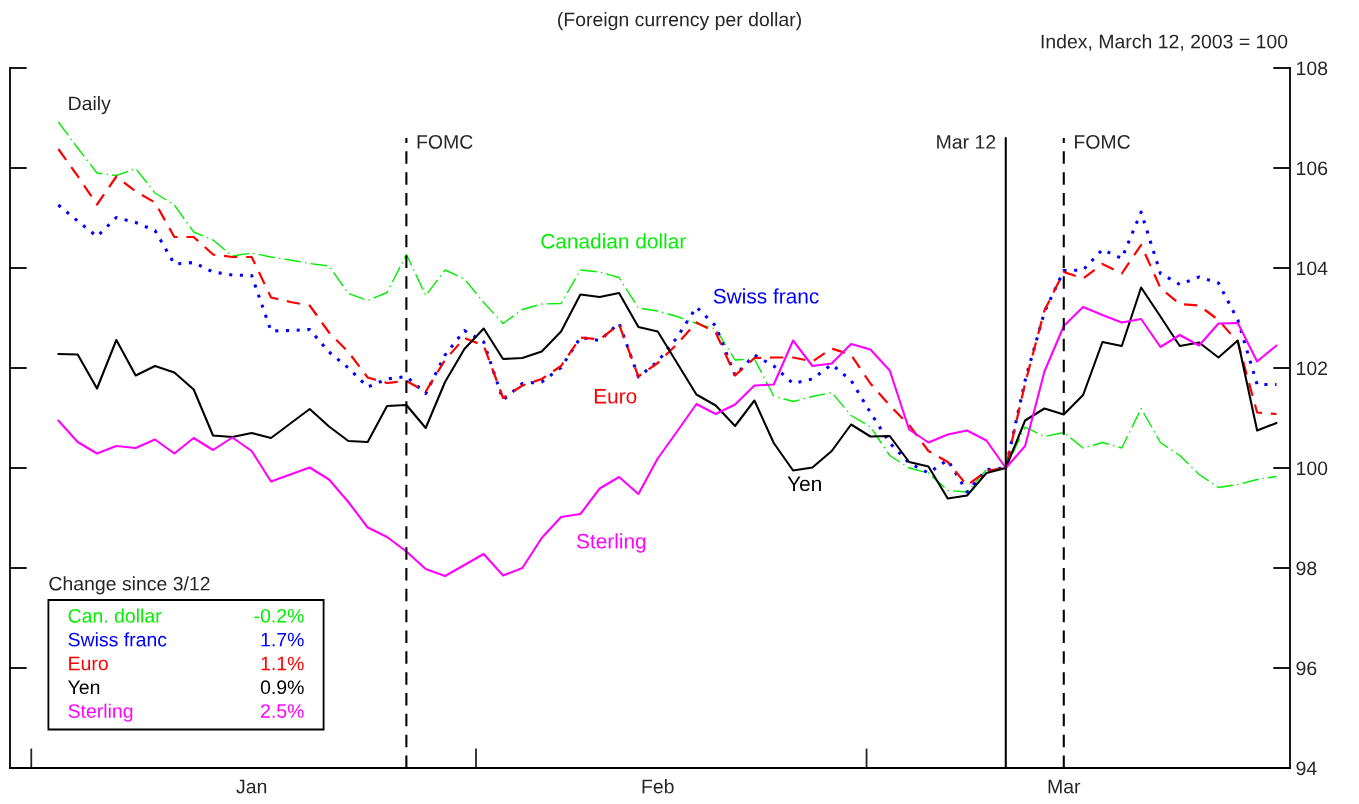  Describe the element at coordinates (84, 687) in the screenshot. I see `annotation: Yen` at that location.